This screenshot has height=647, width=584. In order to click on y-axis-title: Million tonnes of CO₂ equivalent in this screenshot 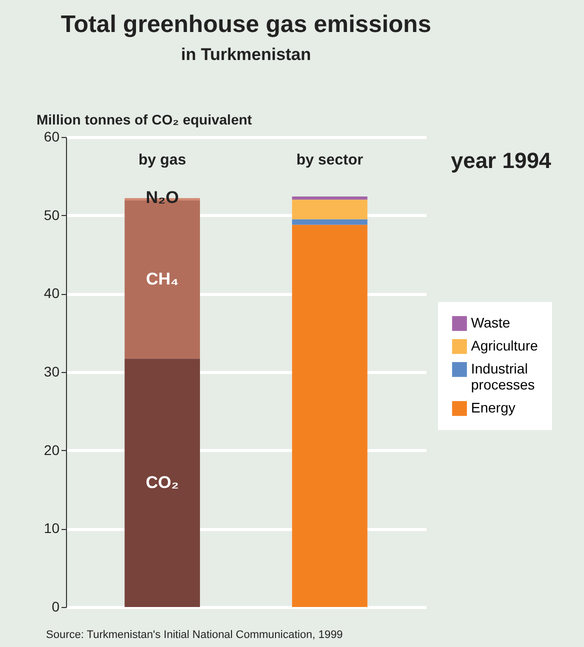, I will do `click(144, 120)`.